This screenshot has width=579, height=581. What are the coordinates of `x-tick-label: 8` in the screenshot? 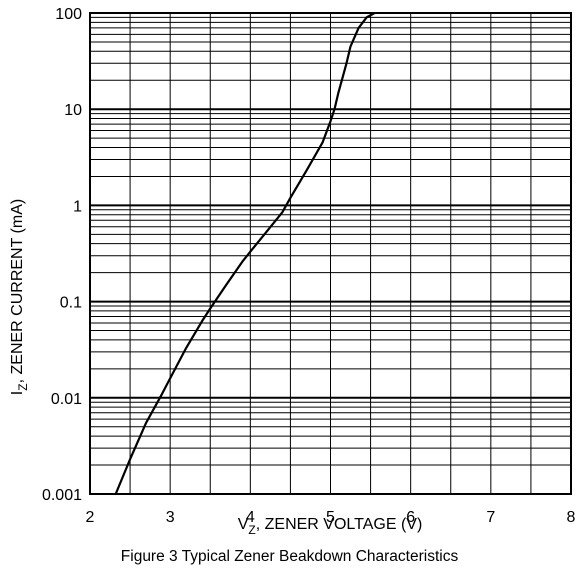 It's located at (571, 517).